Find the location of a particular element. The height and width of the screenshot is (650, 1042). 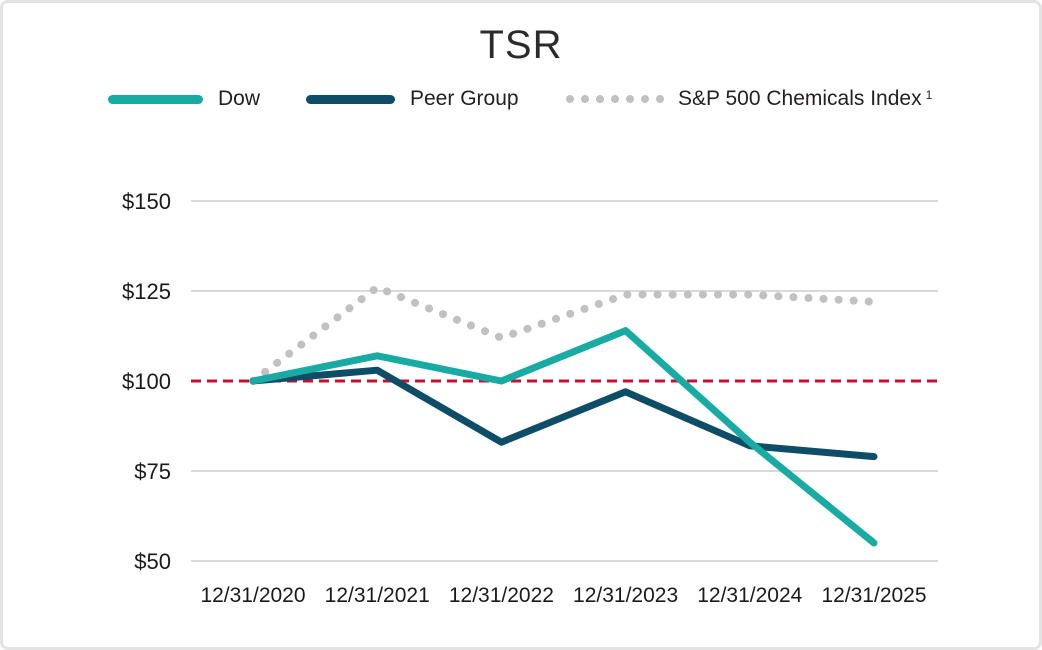

legend-label-sp500-chemicals: S&P 500 Chemicals Index 1 is located at coordinates (805, 98).